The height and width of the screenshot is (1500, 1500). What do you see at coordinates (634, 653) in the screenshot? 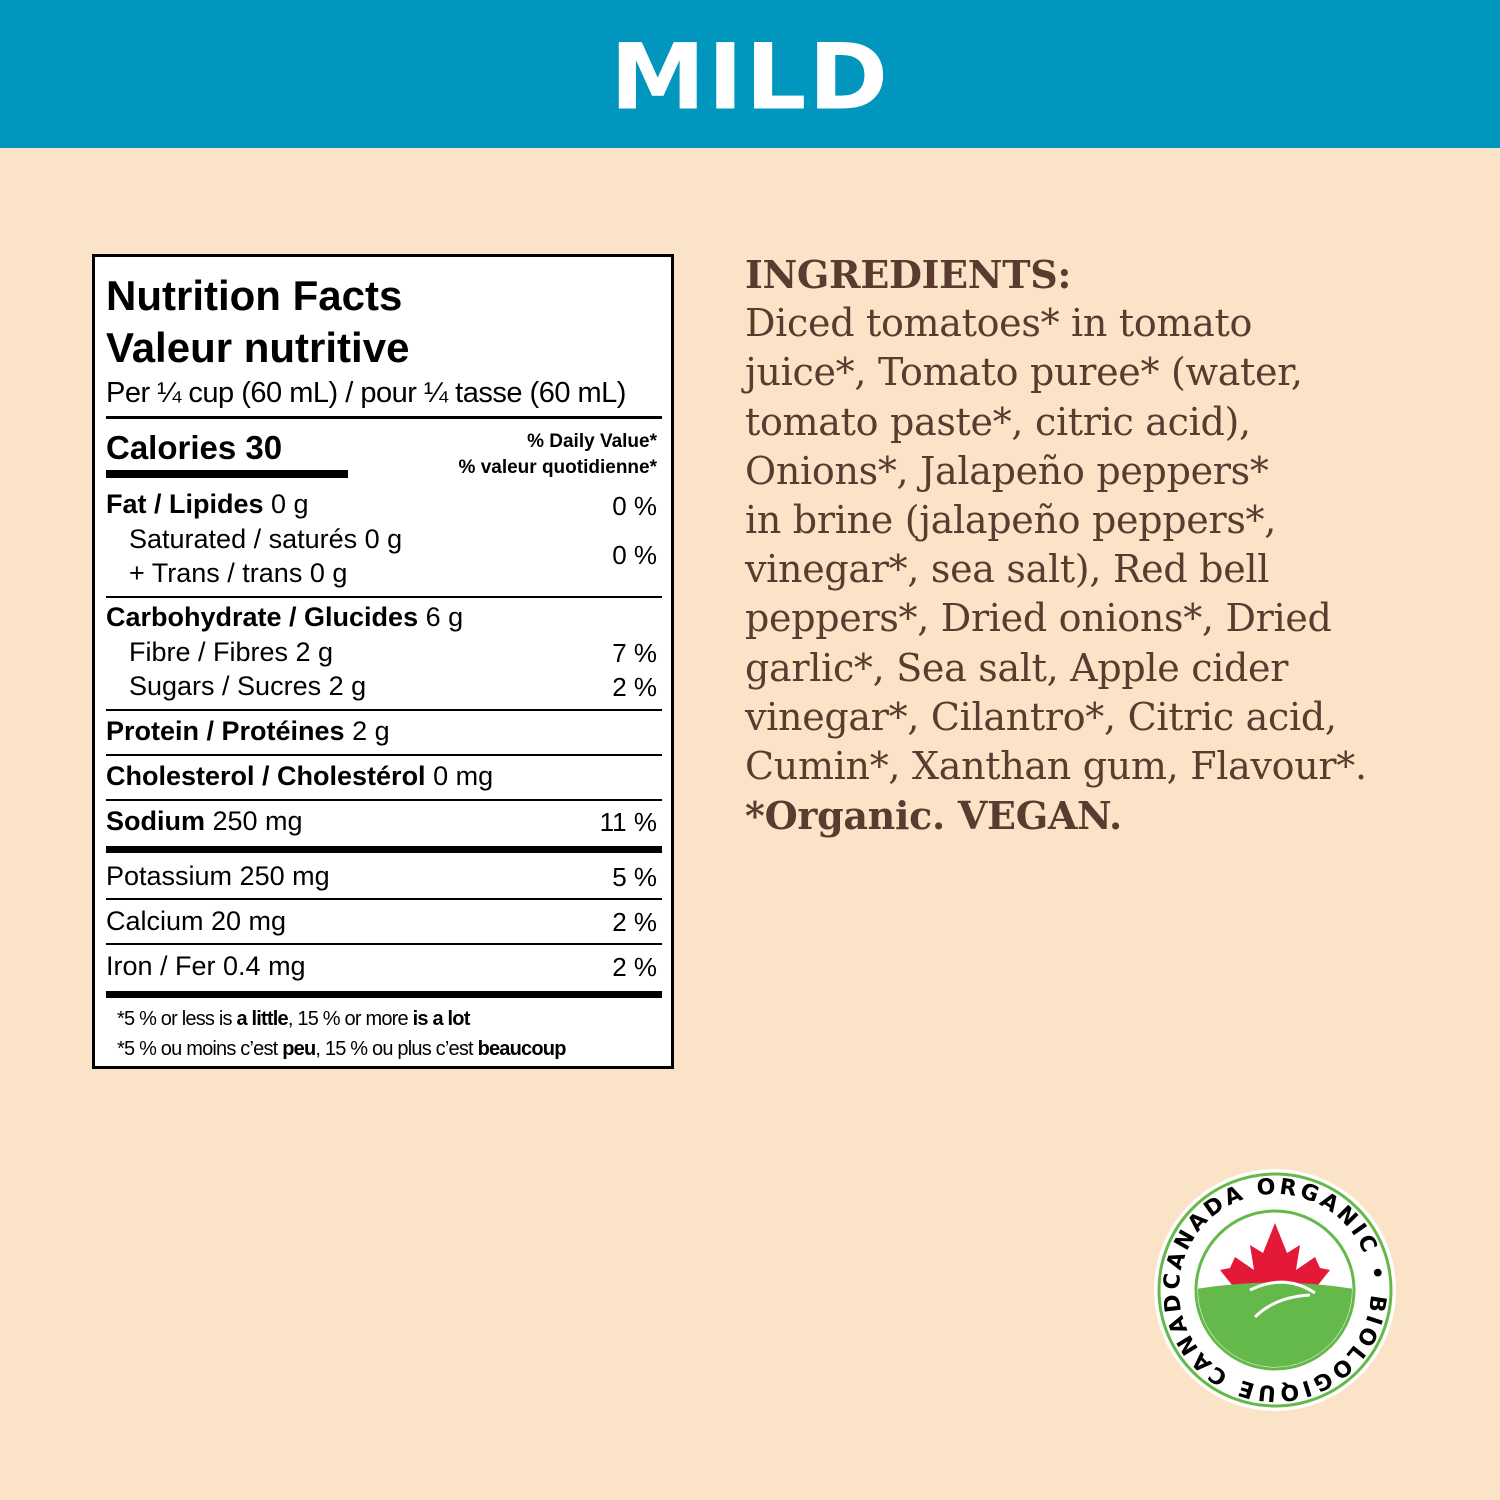
I see `fibre-dv: 7 %` at bounding box center [634, 653].